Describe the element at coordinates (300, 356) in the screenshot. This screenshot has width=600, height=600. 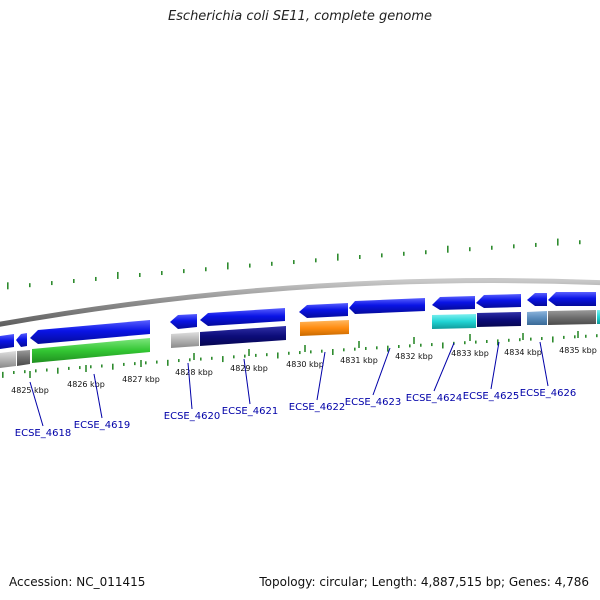
I see `minor-axis-ticks` at that location.